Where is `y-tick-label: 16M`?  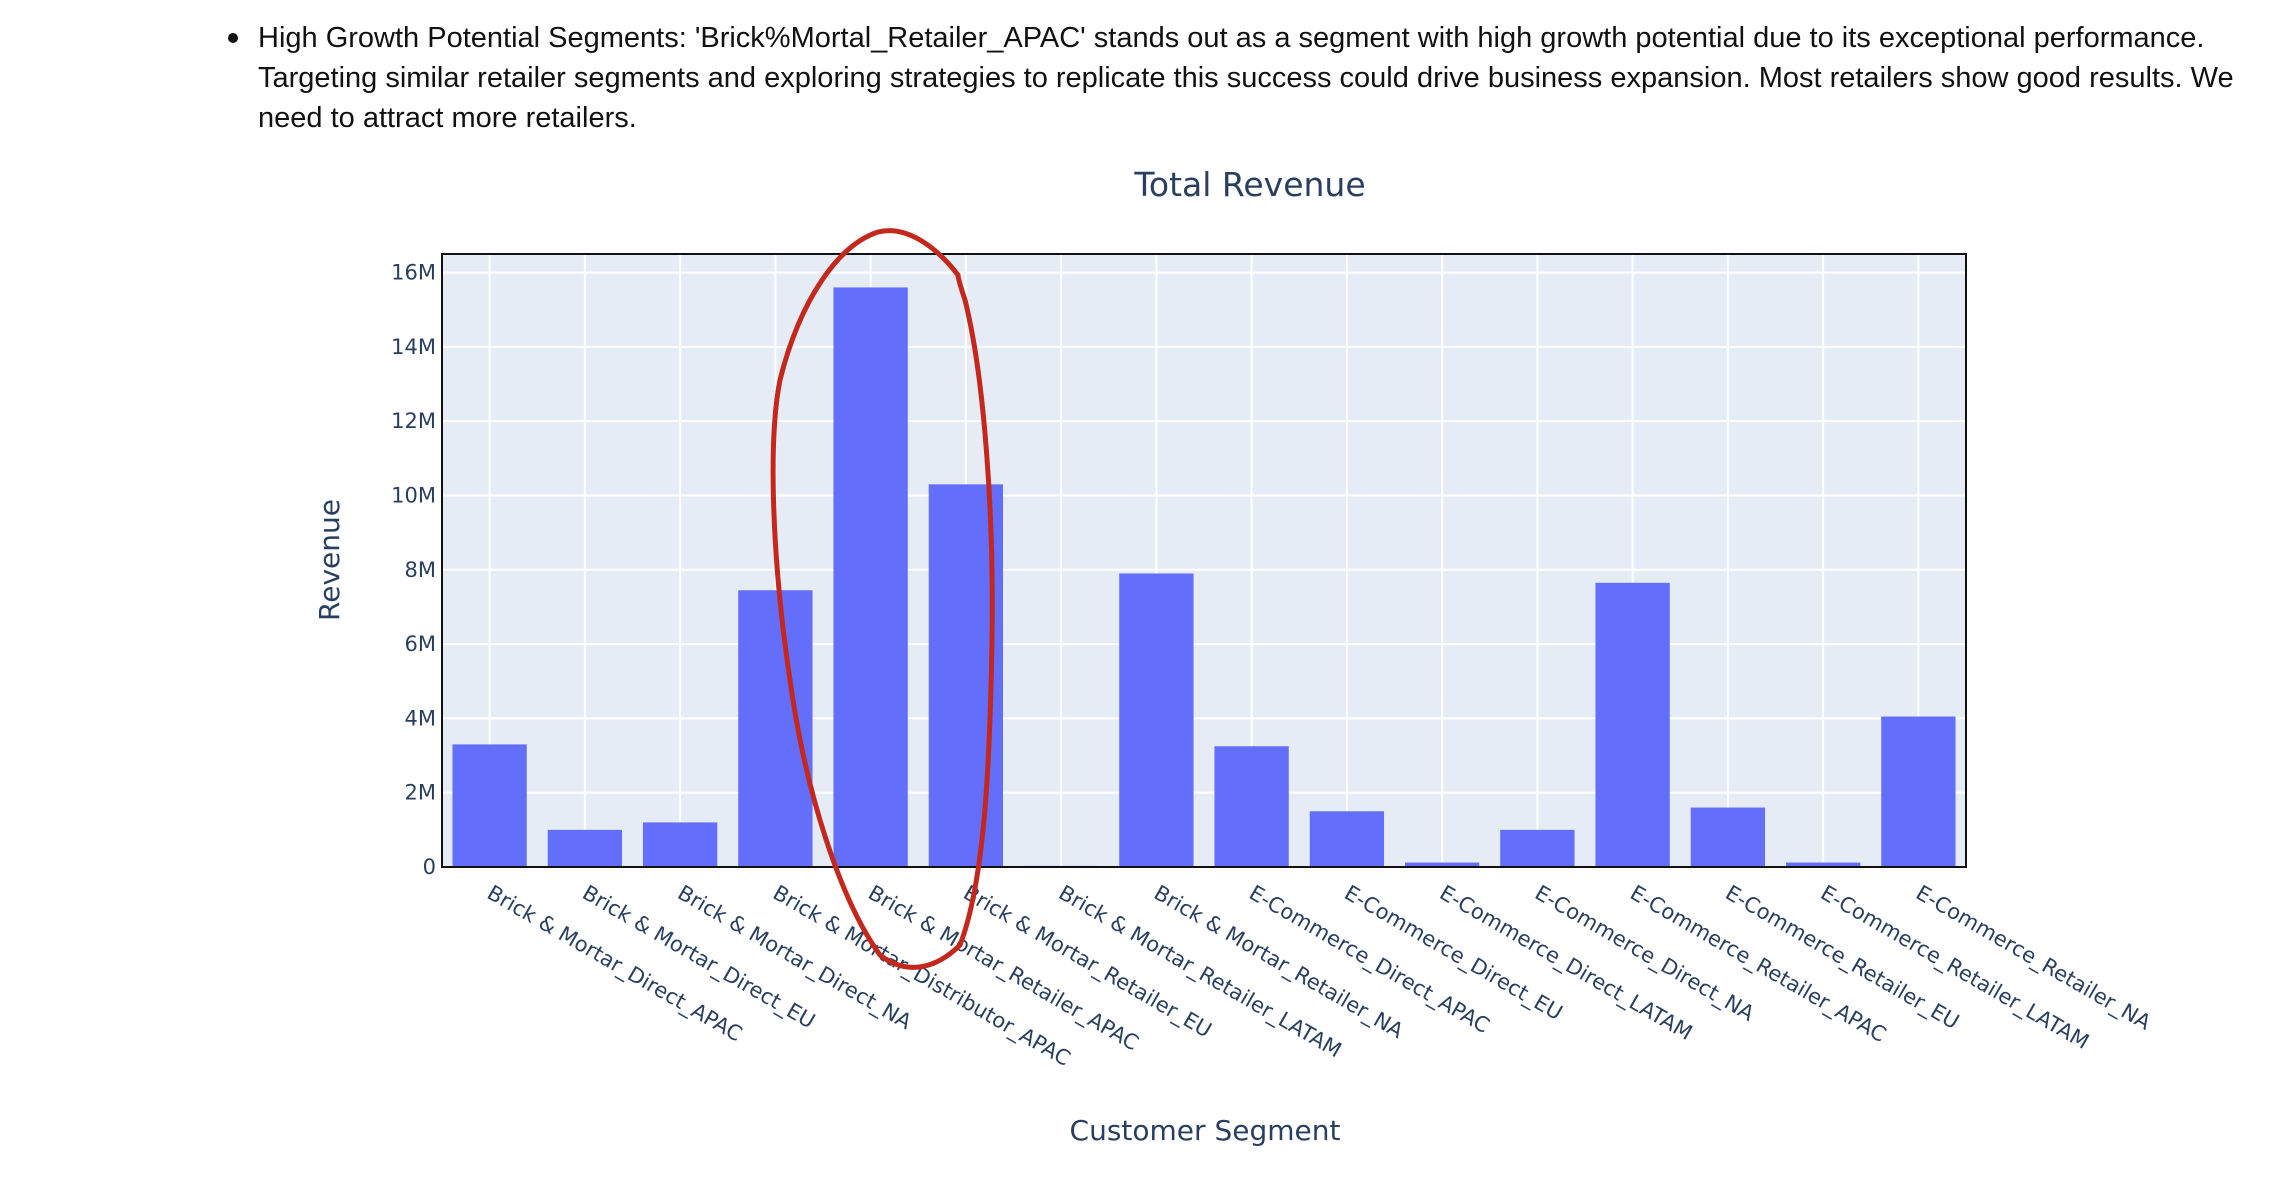
y-tick-label: 16M is located at coordinates (413, 273).